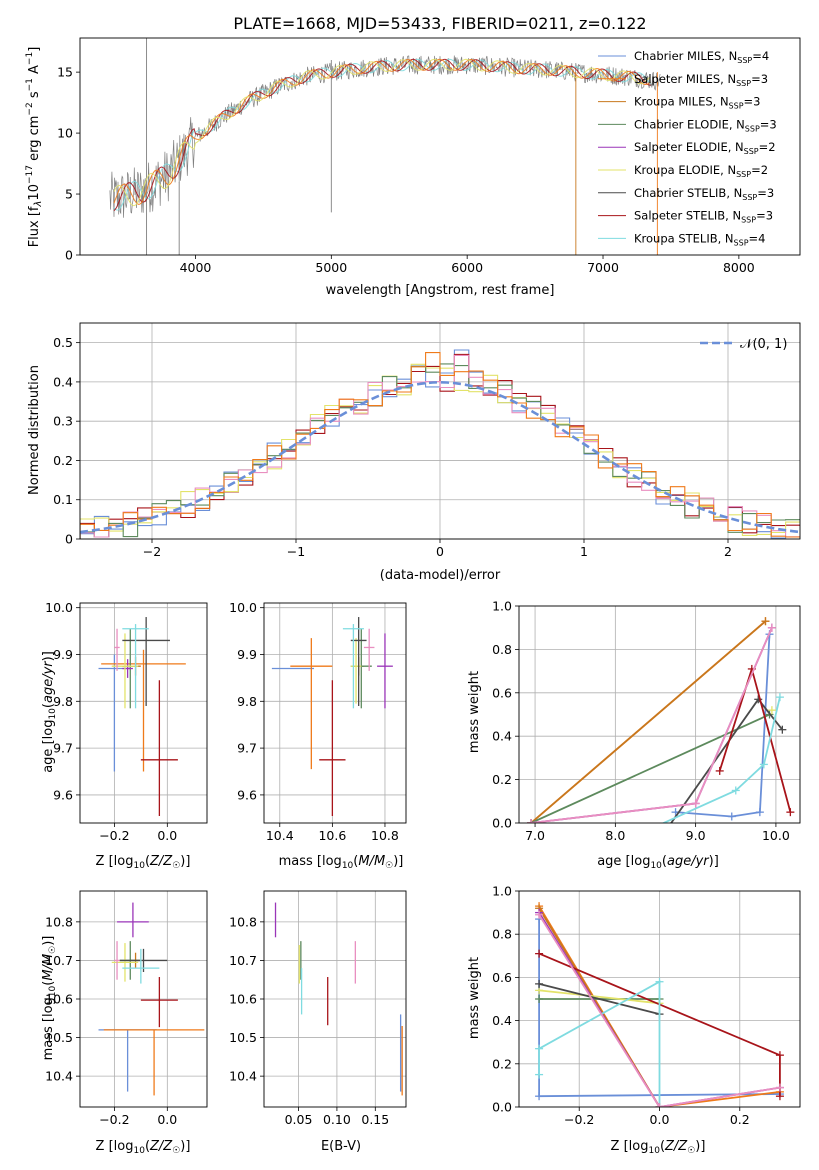 The height and width of the screenshot is (1170, 819). I want to click on y-tick-label: 10.5, so click(59, 1037).